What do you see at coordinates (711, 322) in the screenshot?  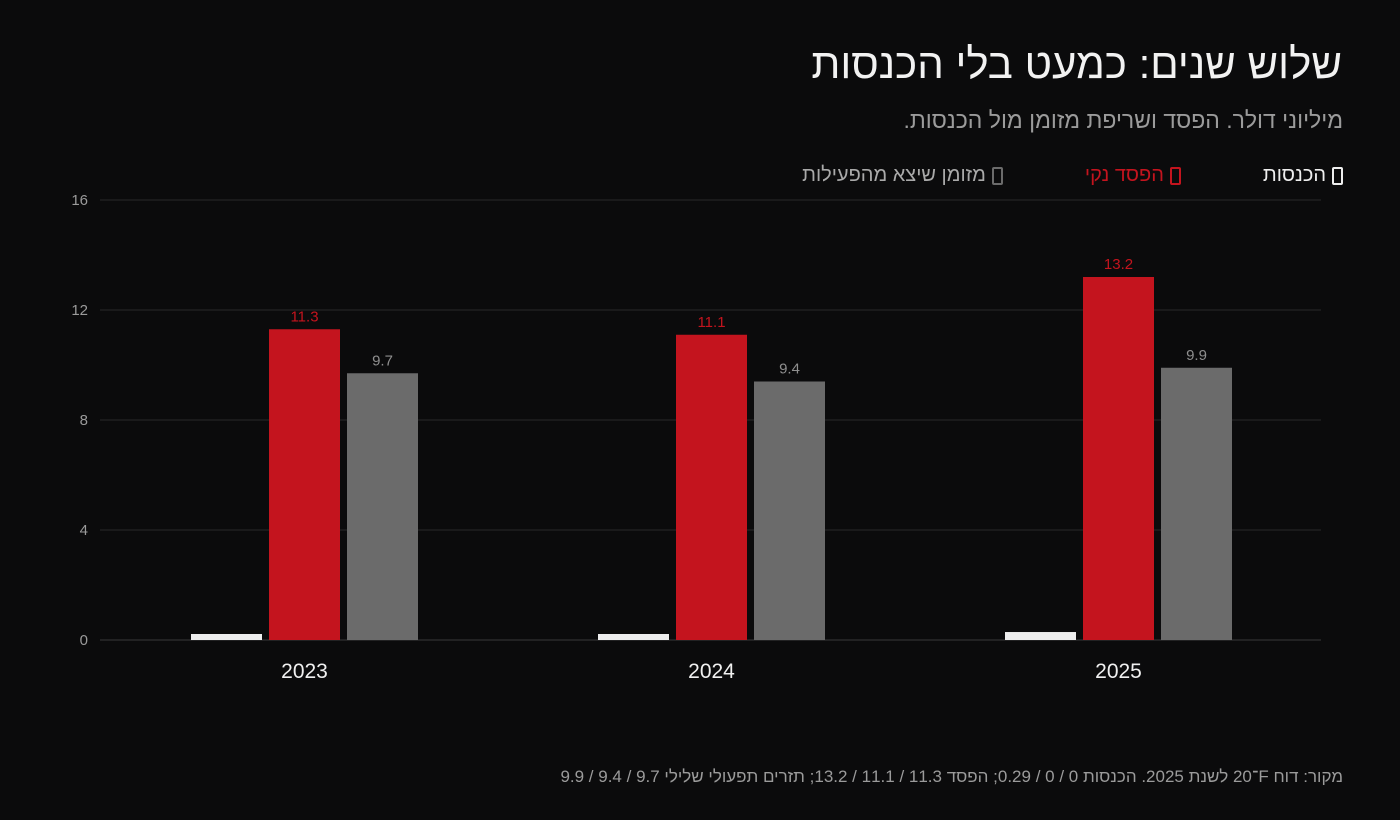 I see `data-label: 11.1` at bounding box center [711, 322].